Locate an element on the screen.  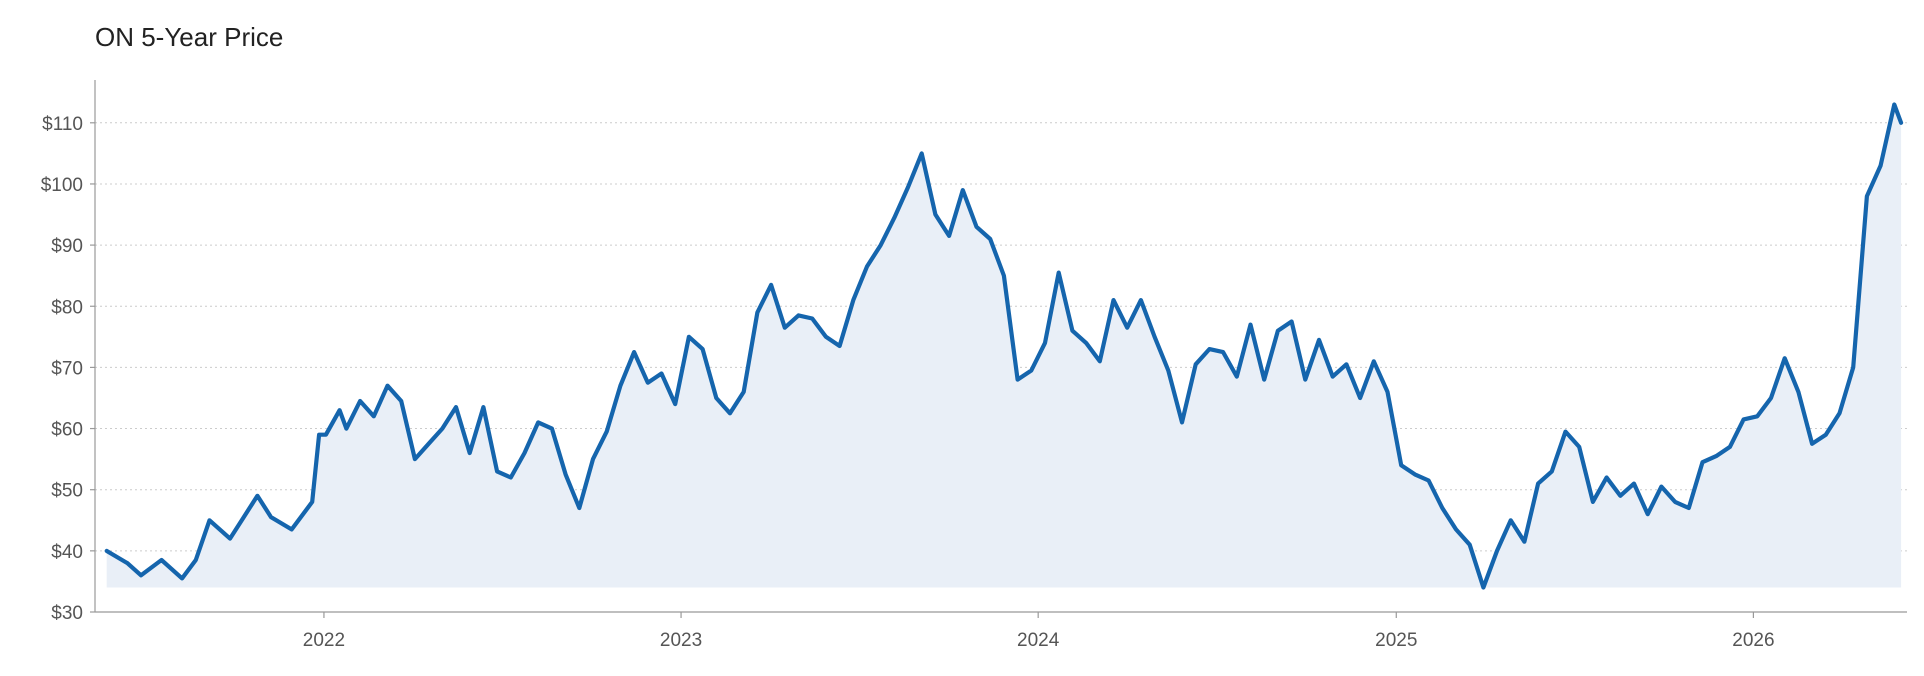
y-tick-label: $80 is located at coordinates (67, 307).